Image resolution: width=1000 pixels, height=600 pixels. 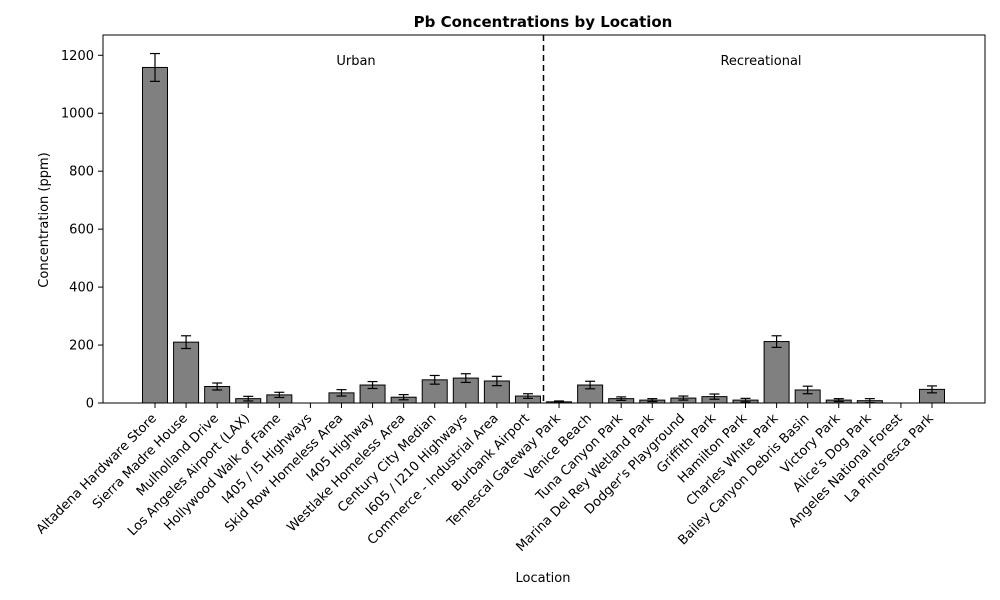 I want to click on group-label-recreational: Recreational, so click(x=760, y=61).